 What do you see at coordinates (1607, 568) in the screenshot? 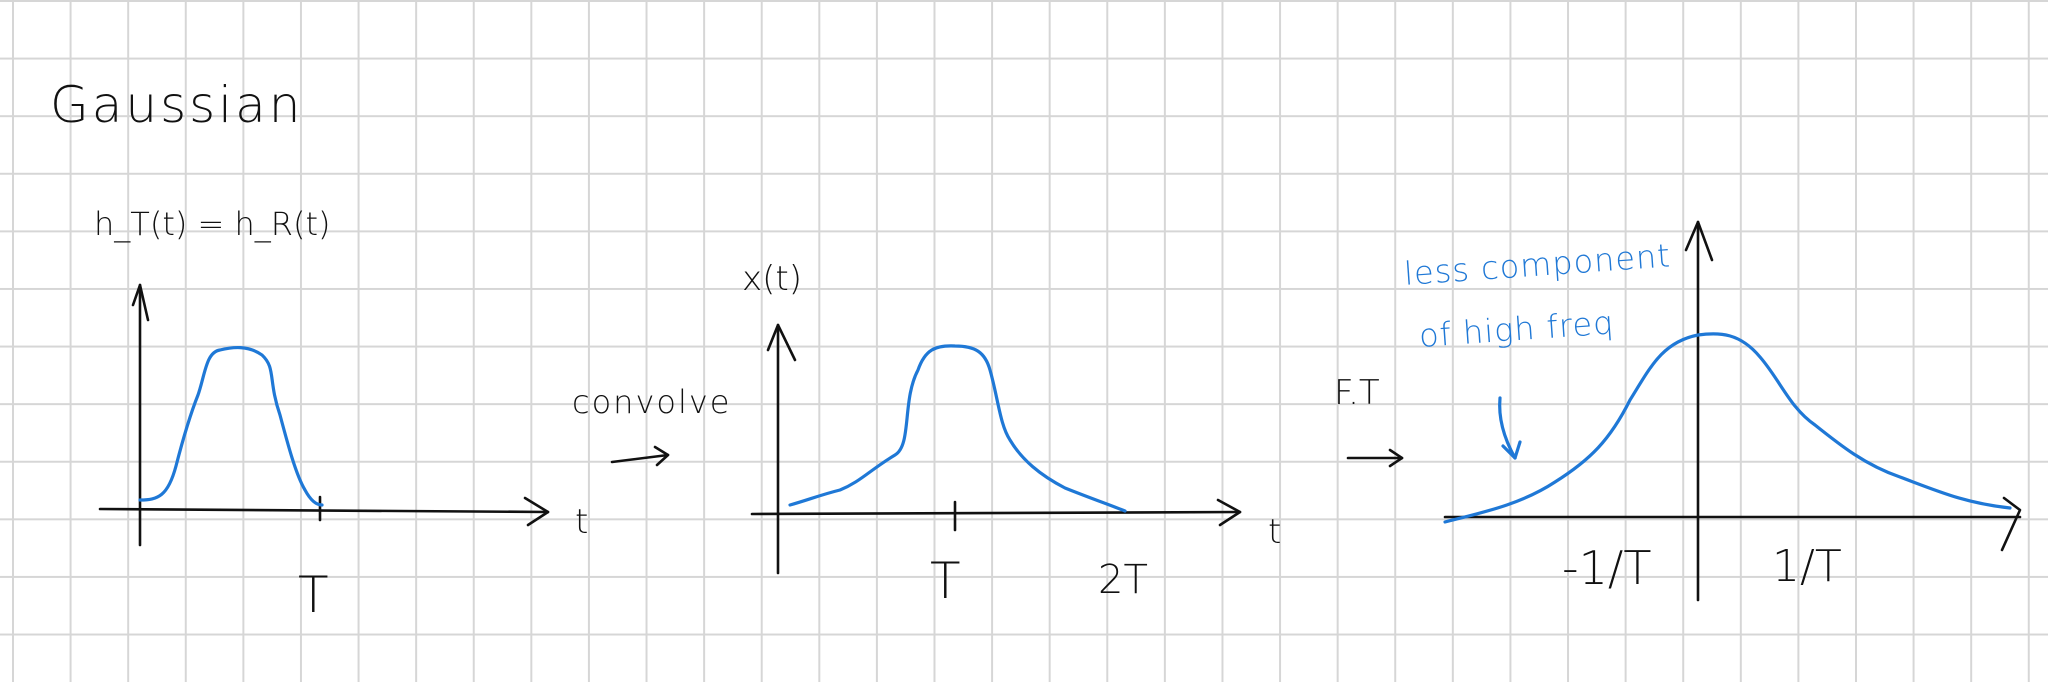
I see `panel3-tick-neg-label: -1/T` at bounding box center [1607, 568].